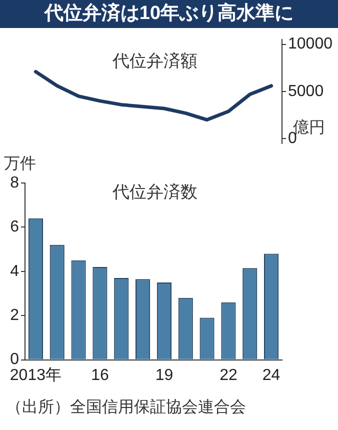 This screenshot has height=430, width=338. Describe the element at coordinates (20, 163) in the screenshot. I see `y-axis-title: 万件` at that location.